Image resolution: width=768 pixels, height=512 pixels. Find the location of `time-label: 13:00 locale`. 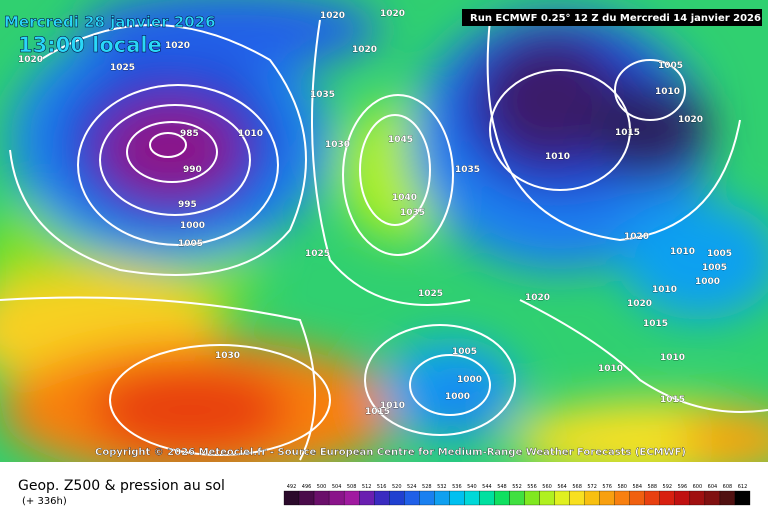

time-label: 13:00 locale is located at coordinates (90, 45).